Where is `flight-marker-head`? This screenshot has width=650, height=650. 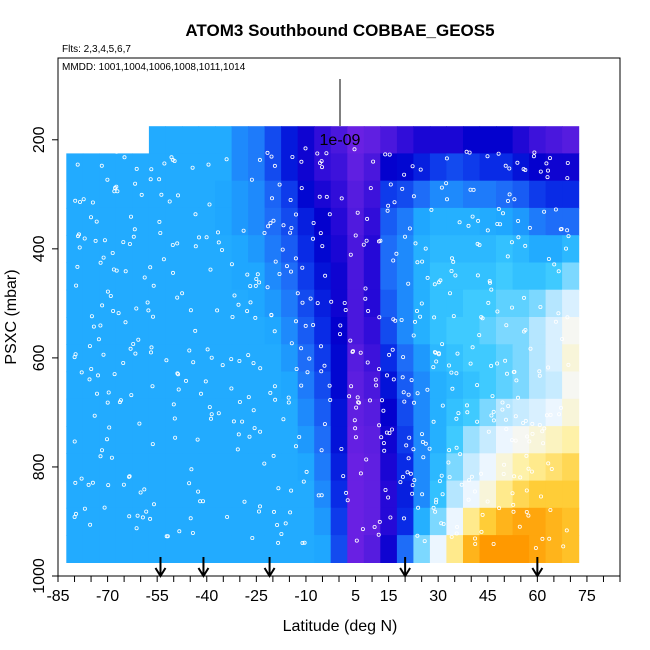 flight-marker-head is located at coordinates (203, 572).